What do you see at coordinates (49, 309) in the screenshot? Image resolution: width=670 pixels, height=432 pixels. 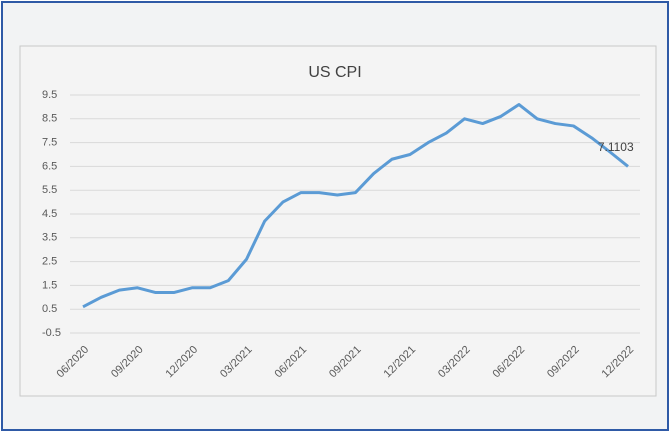 I see `y-tick-label: 0.5` at bounding box center [49, 309].